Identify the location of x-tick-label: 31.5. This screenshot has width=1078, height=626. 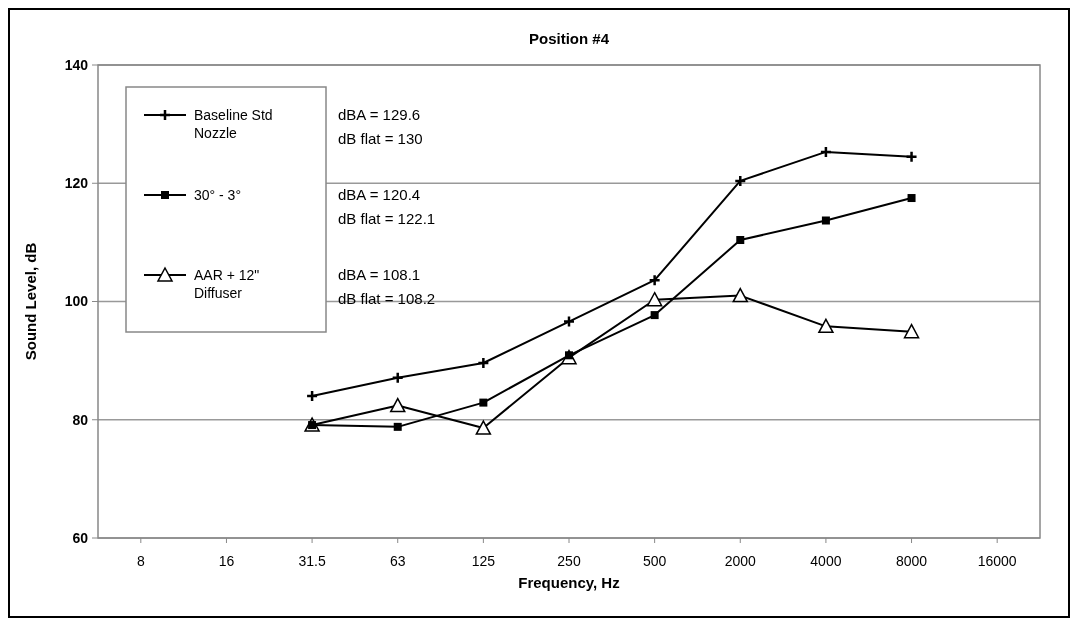
(312, 561).